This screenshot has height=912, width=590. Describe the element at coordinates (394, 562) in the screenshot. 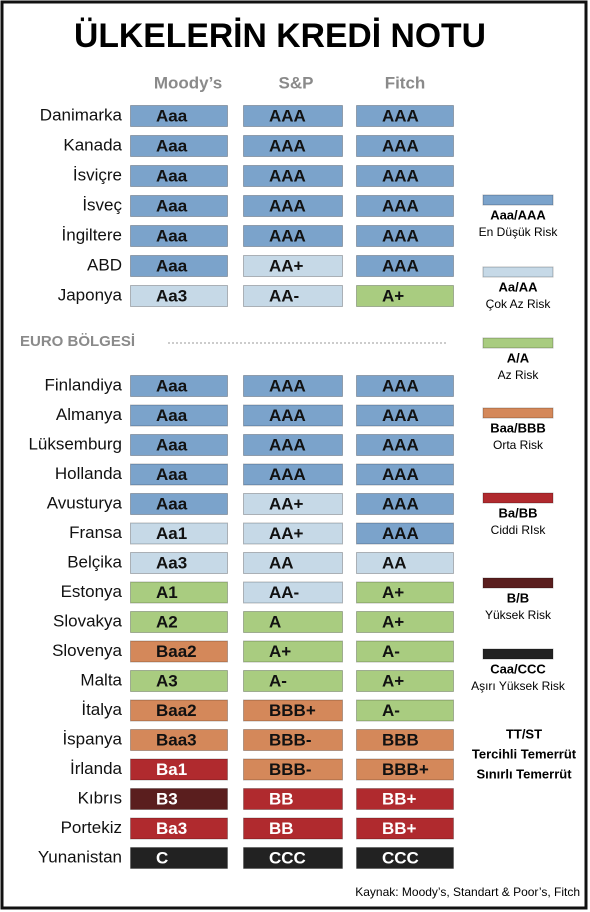

I see `rating: AA` at that location.